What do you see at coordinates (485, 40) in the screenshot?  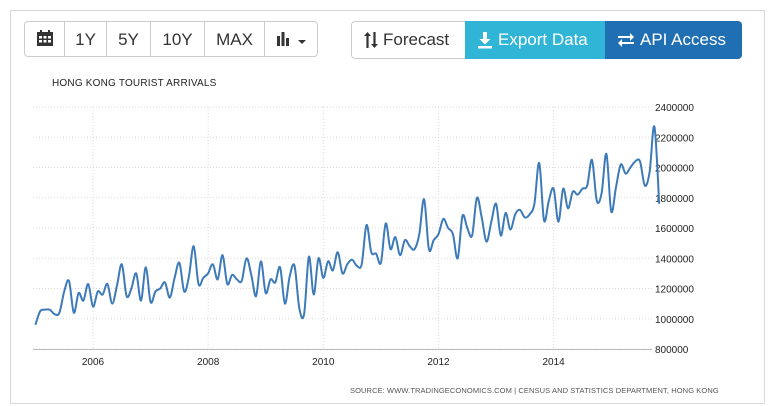 I see `download-icon` at bounding box center [485, 40].